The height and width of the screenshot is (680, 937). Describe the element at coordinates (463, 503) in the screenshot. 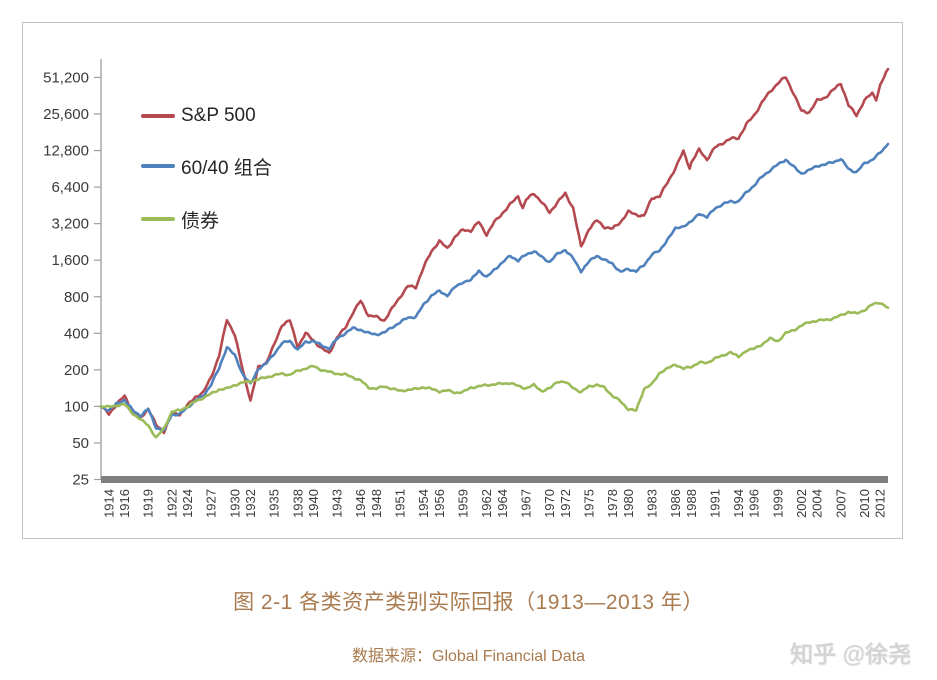

I see `x-tick-label: 1959` at that location.